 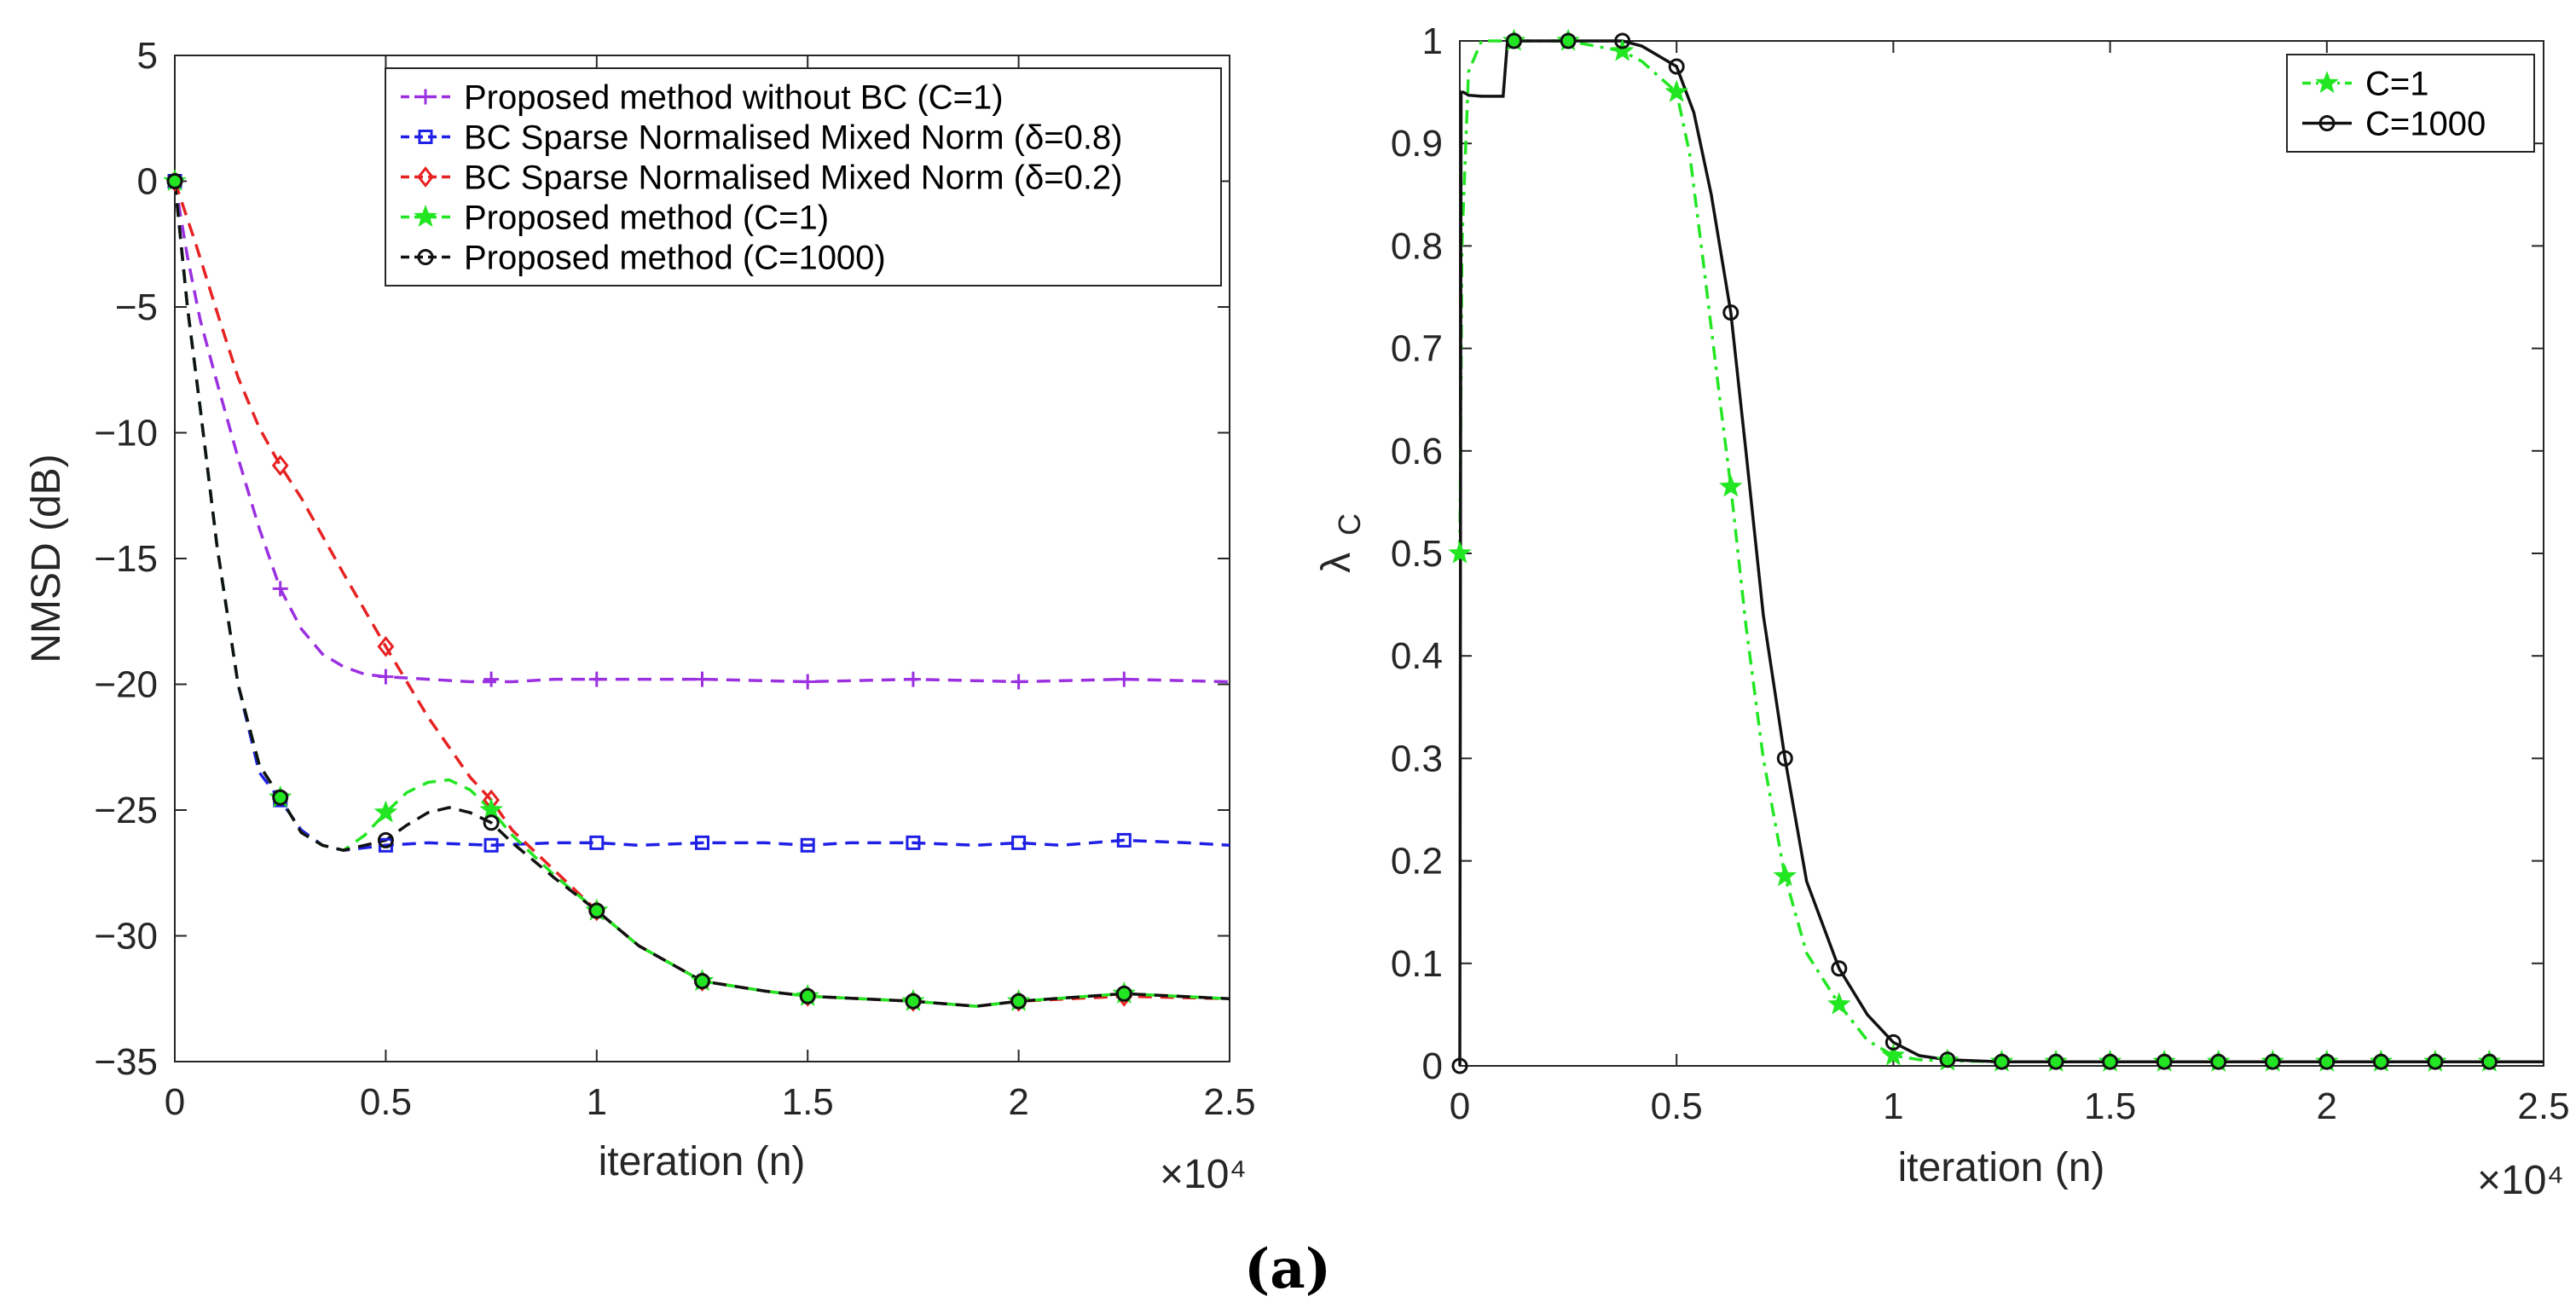 I want to click on lambda-y-tick-label: 1, so click(x=1433, y=41).